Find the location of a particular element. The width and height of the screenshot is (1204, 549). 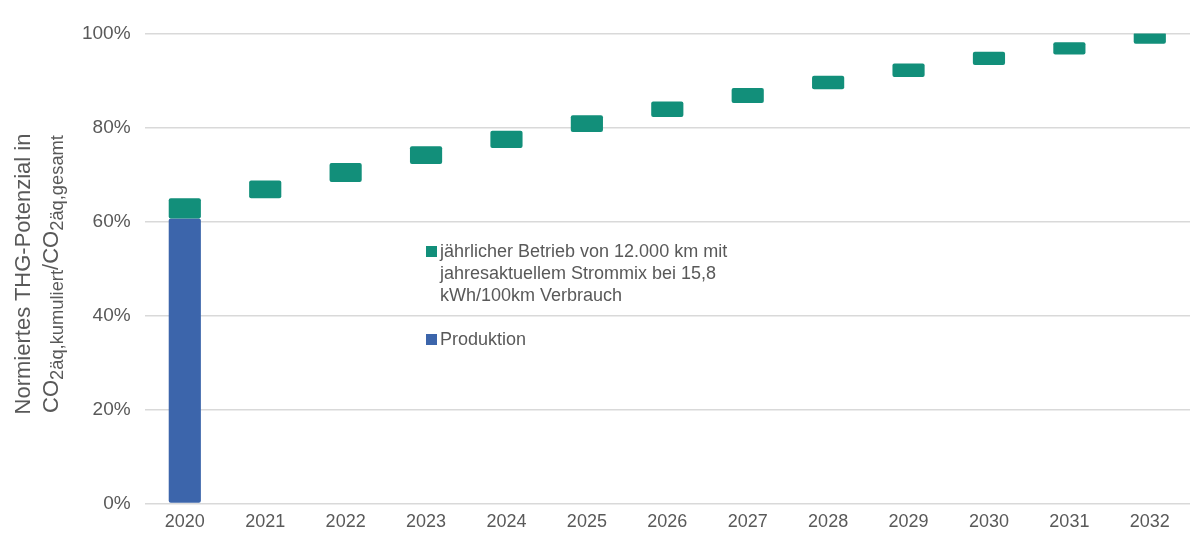

y-tick-label: 100% is located at coordinates (106, 32).